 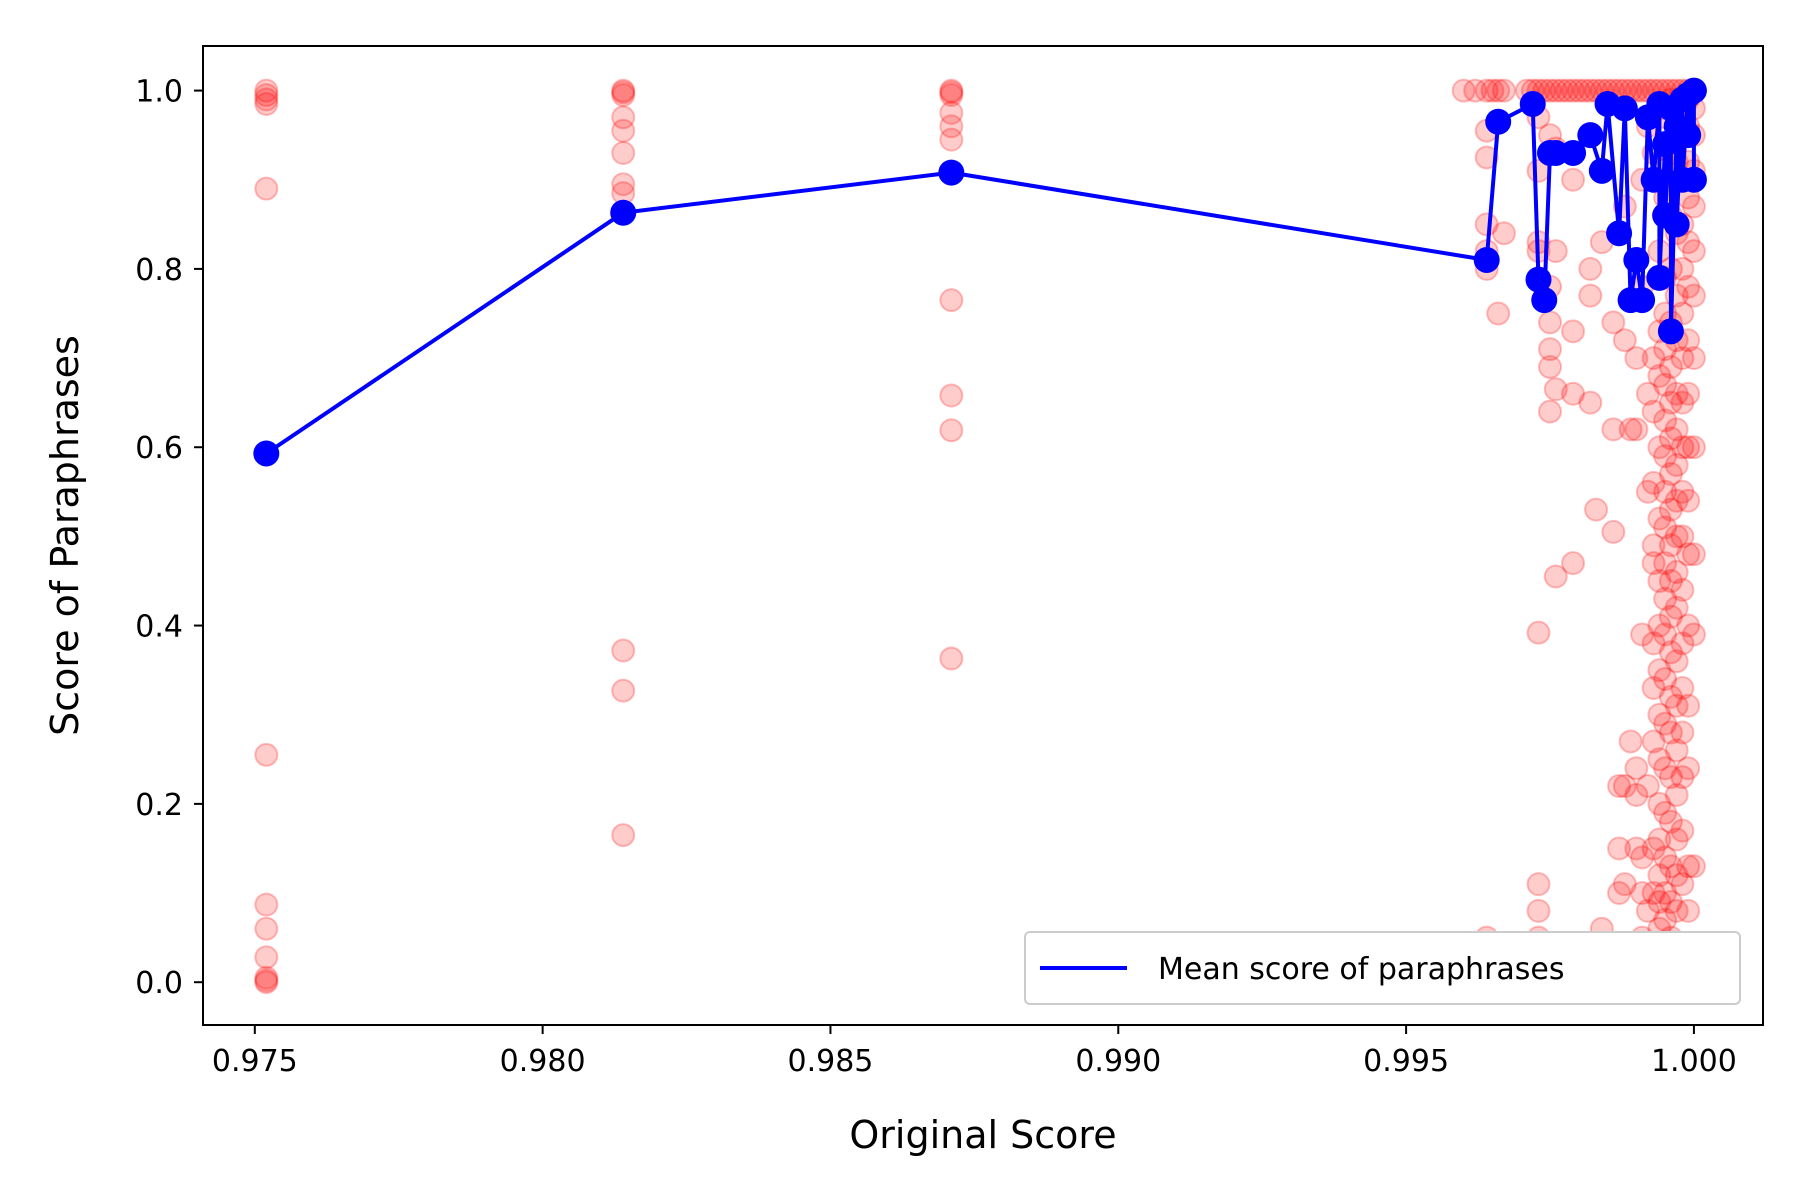 I want to click on x-tick-label: 1.000, so click(x=1694, y=1061).